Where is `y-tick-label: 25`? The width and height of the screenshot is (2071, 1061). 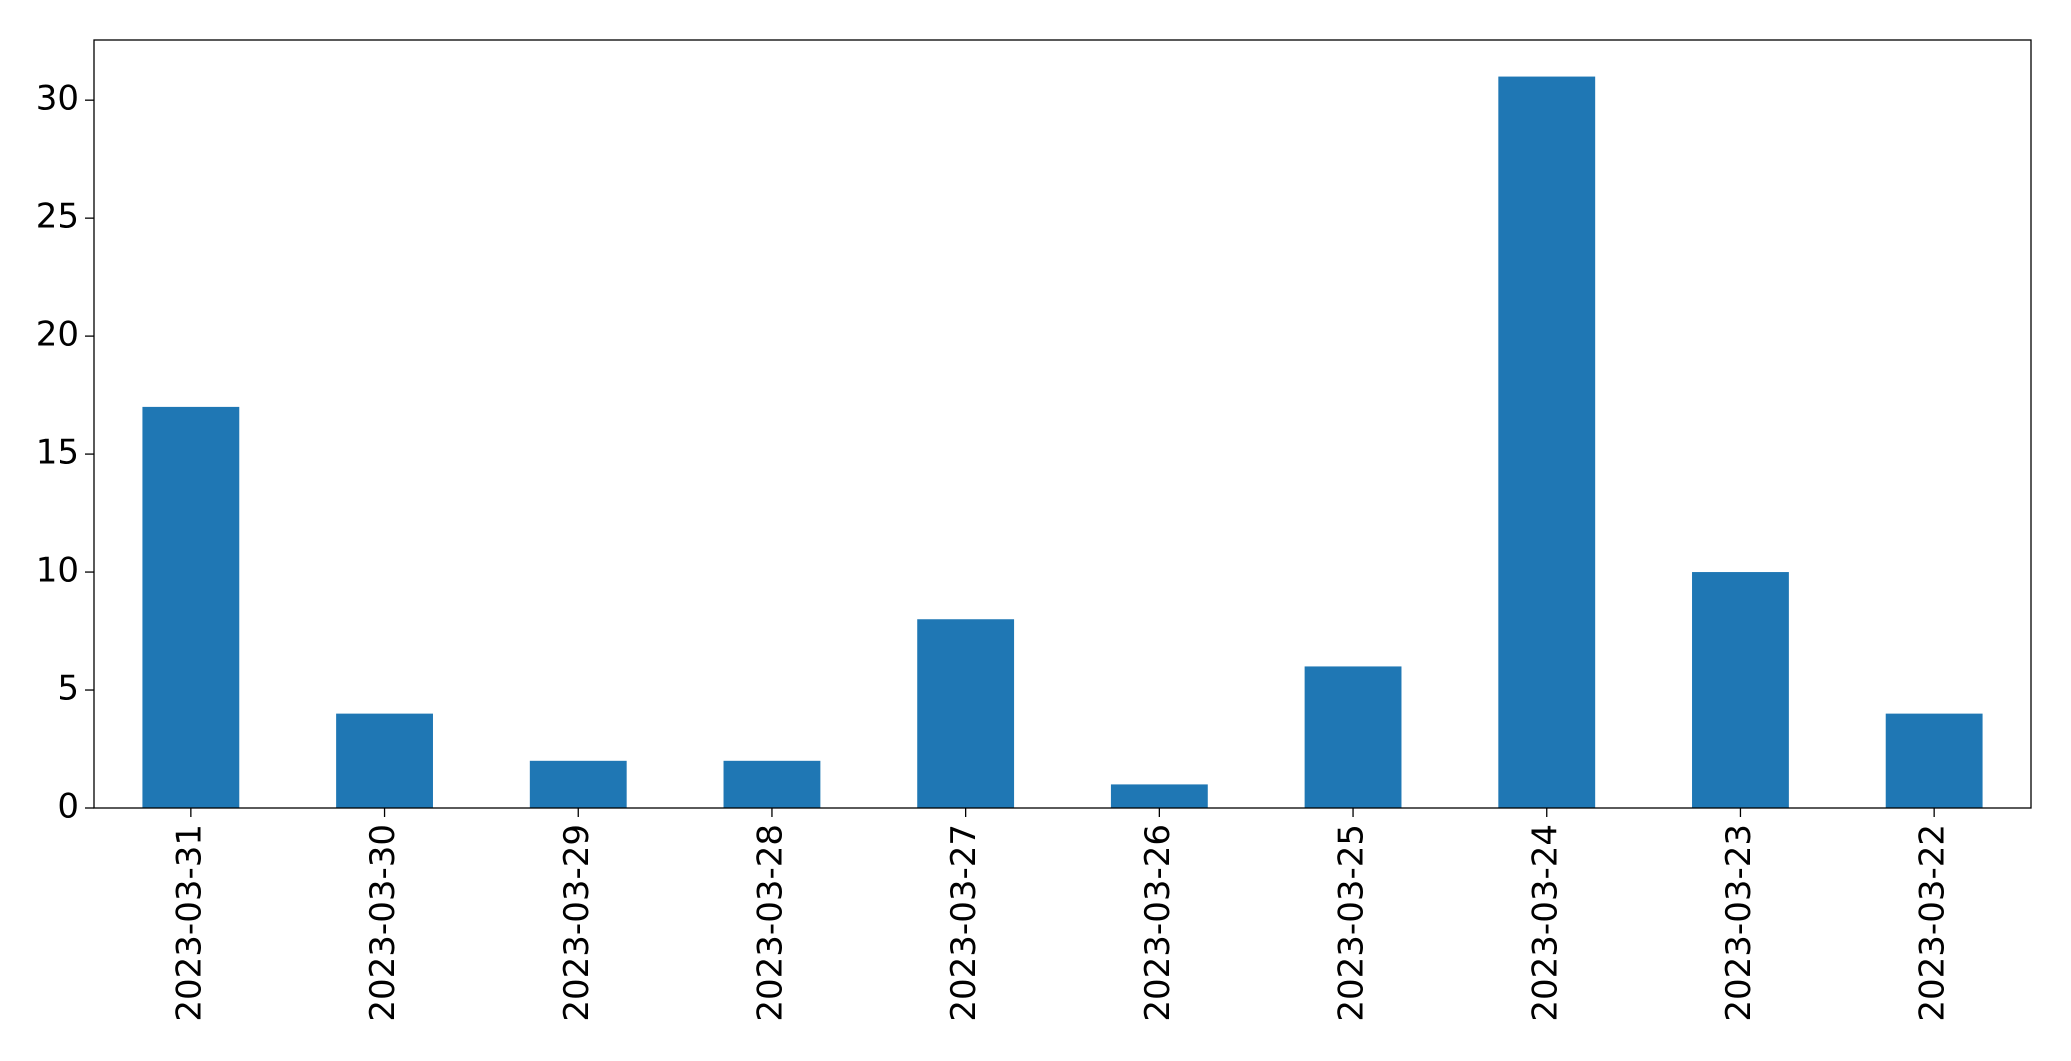
y-tick-label: 25 is located at coordinates (57, 217).